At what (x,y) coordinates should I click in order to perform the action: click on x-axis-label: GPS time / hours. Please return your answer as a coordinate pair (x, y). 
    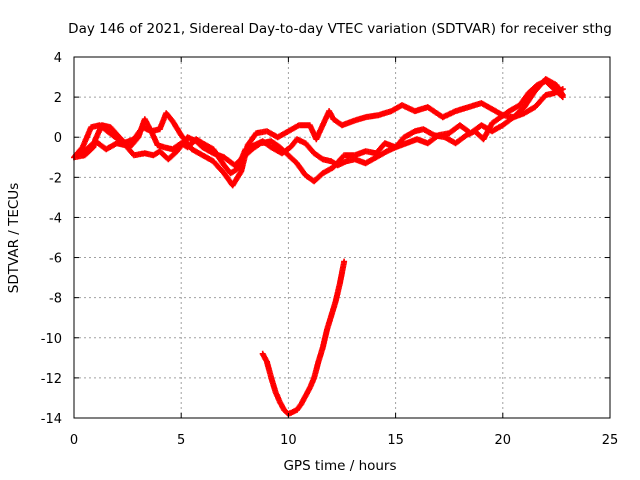
    Looking at the image, I should click on (339, 466).